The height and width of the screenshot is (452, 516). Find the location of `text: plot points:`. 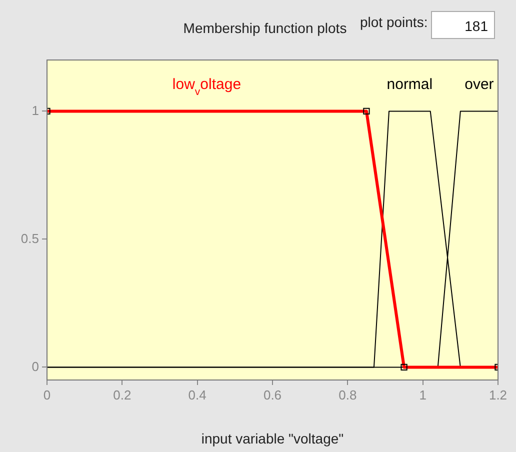

text: plot points: is located at coordinates (394, 22).